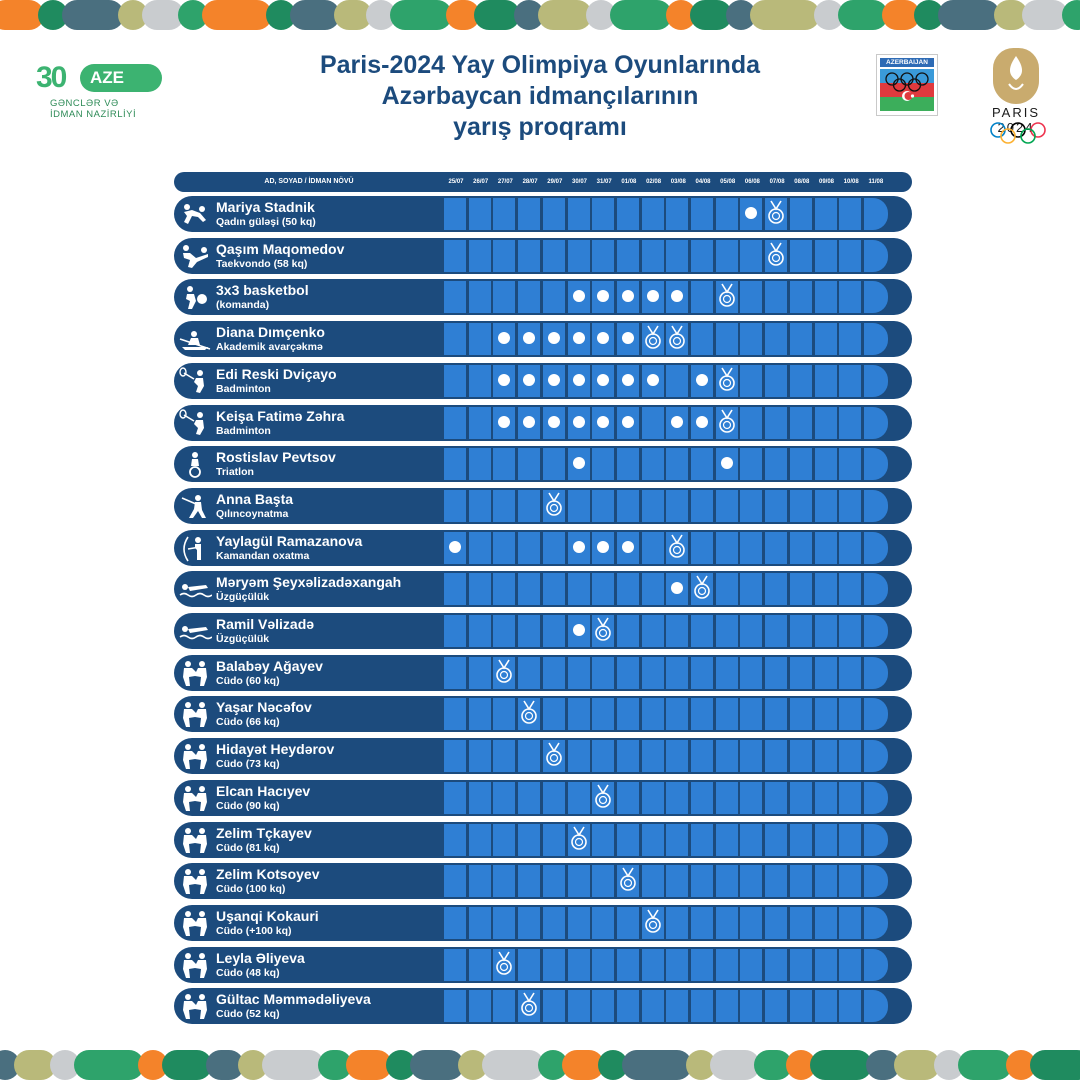 The width and height of the screenshot is (1080, 1080). What do you see at coordinates (543, 380) in the screenshot?
I see `athlete-row: Edi Reski Dviçayo Badminton` at bounding box center [543, 380].